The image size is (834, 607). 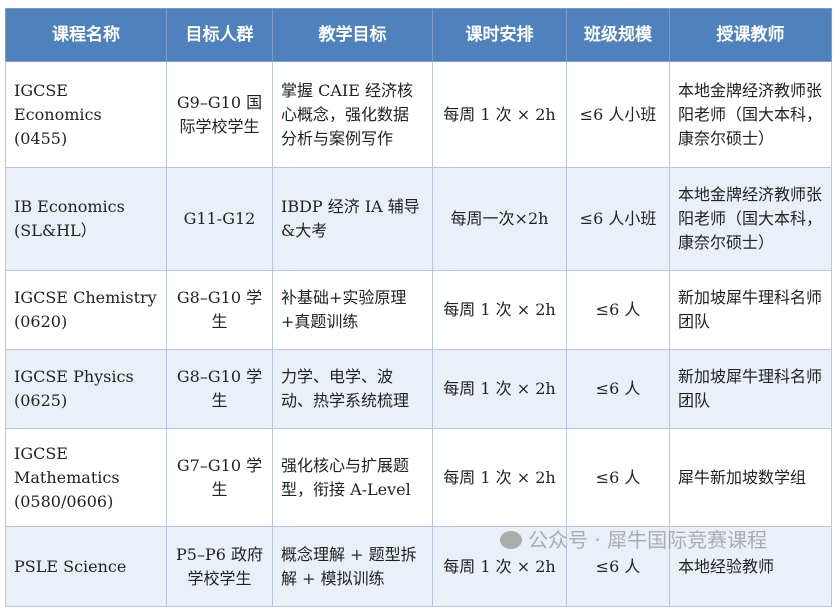 I want to click on header-row: 课程名称 目标人群 教学目标 课时安排 班级规模 授课教师, so click(x=418, y=35).